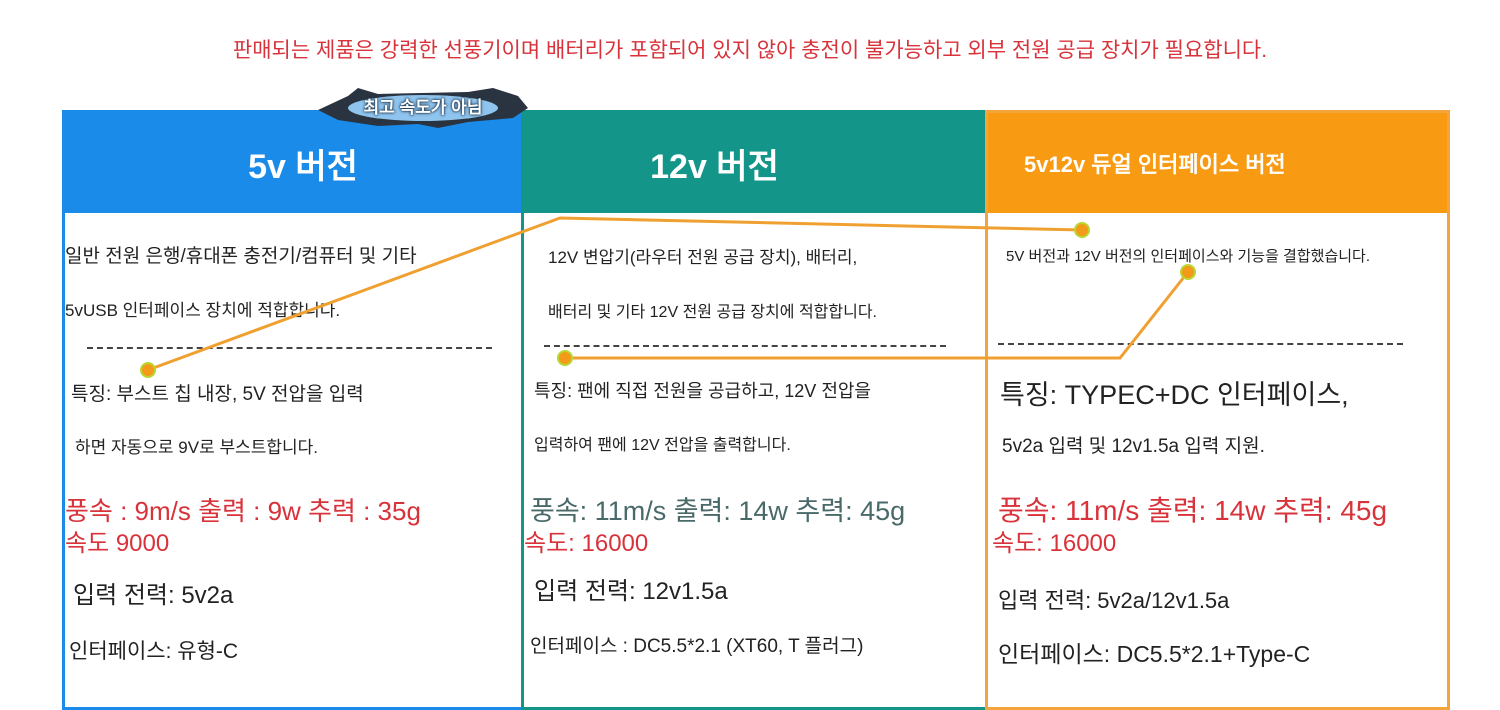 The width and height of the screenshot is (1500, 710). Describe the element at coordinates (117, 543) in the screenshot. I see `speed: 속도 9000` at that location.